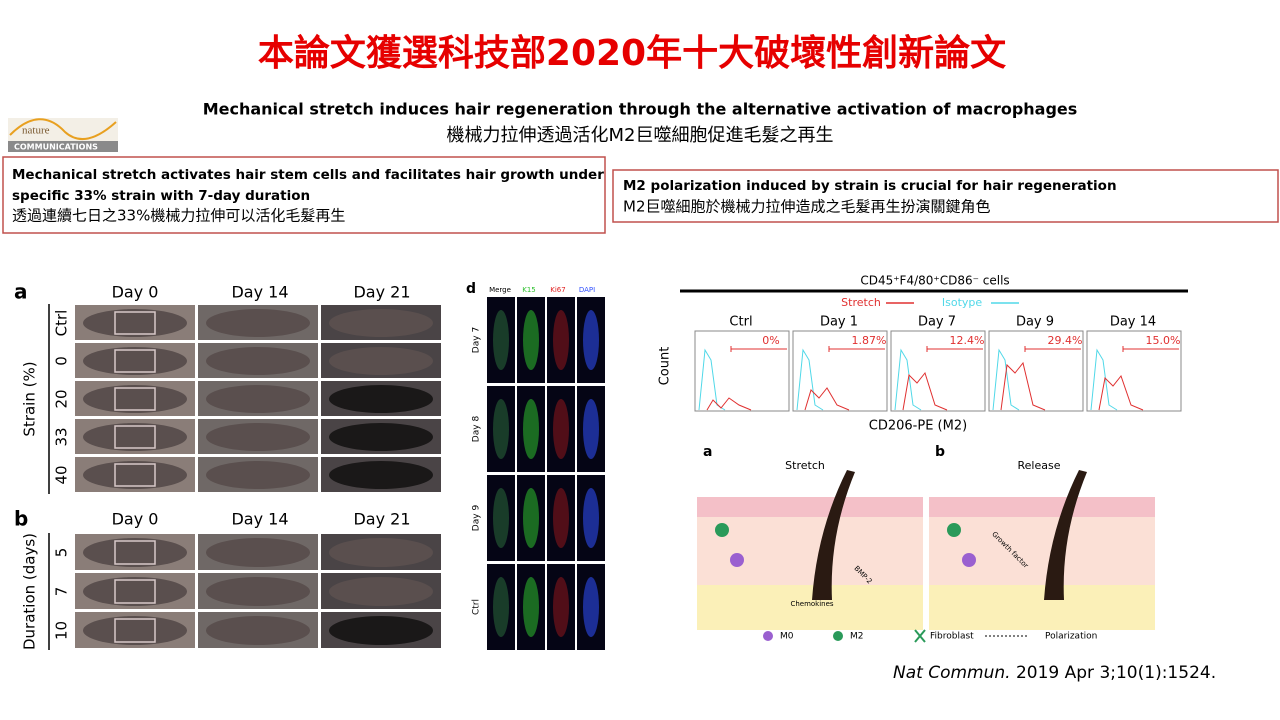 Image resolution: width=1280 pixels, height=720 pixels. What do you see at coordinates (839, 322) in the screenshot?
I see `flow-panel-label: Day 1` at bounding box center [839, 322].